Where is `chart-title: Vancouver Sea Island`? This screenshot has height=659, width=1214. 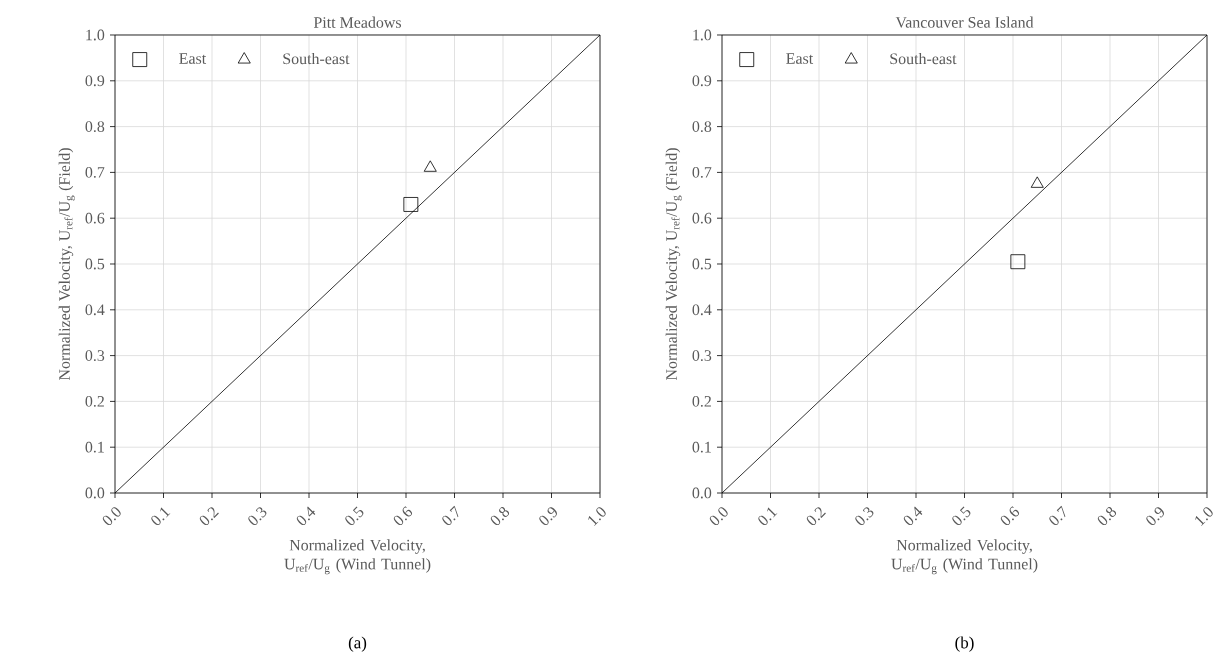 chart-title: Vancouver Sea Island is located at coordinates (964, 22).